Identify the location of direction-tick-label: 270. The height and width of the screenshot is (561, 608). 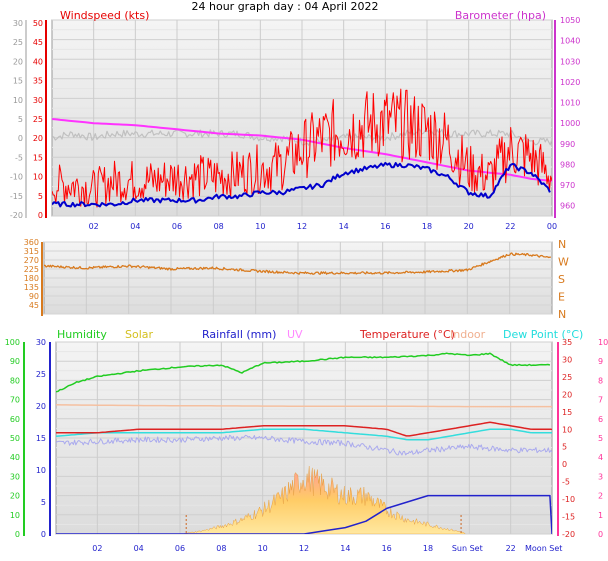
(31, 260).